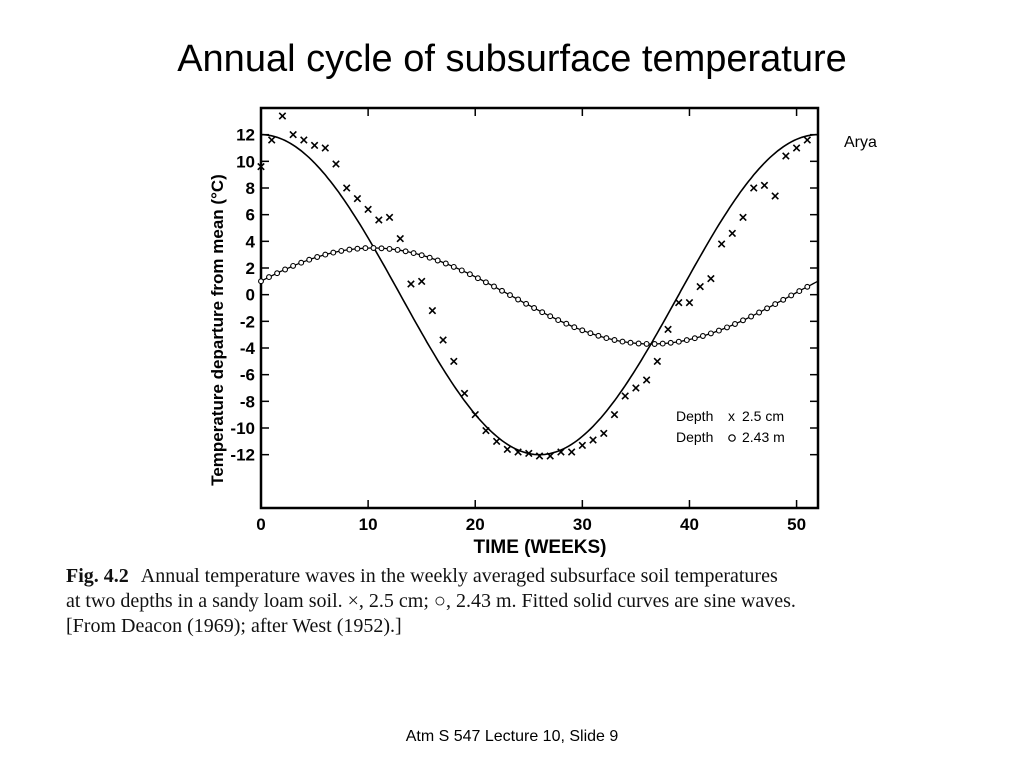 Image resolution: width=1024 pixels, height=768 pixels. Describe the element at coordinates (97, 576) in the screenshot. I see `figure-label: Fig. 4.2` at that location.